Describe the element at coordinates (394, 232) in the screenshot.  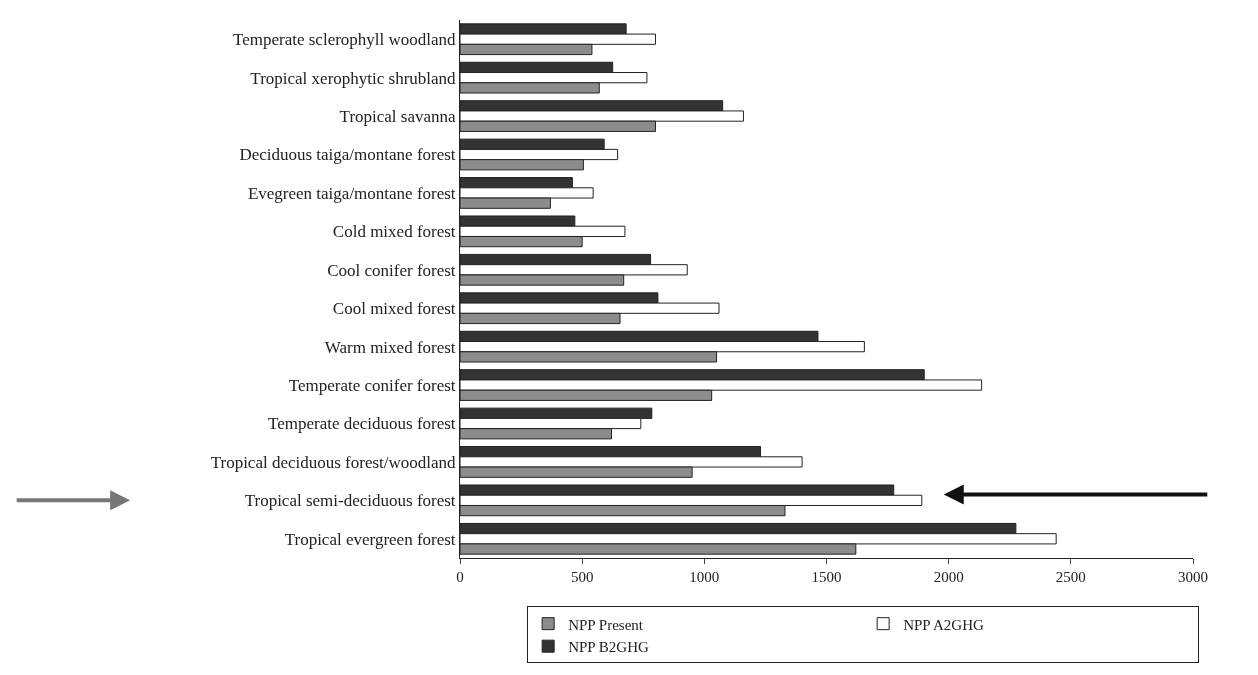
I see `y-tick-label: Cold mixed forest` at that location.